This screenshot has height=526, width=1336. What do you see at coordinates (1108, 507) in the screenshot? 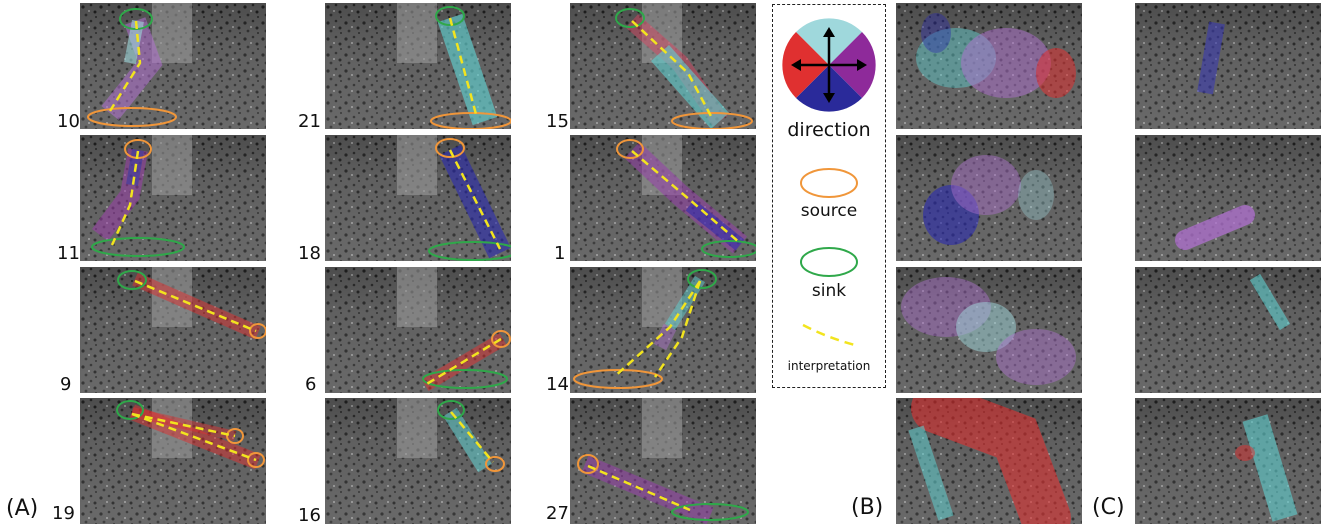
I see `panel-c-label: (C)` at bounding box center [1108, 507].